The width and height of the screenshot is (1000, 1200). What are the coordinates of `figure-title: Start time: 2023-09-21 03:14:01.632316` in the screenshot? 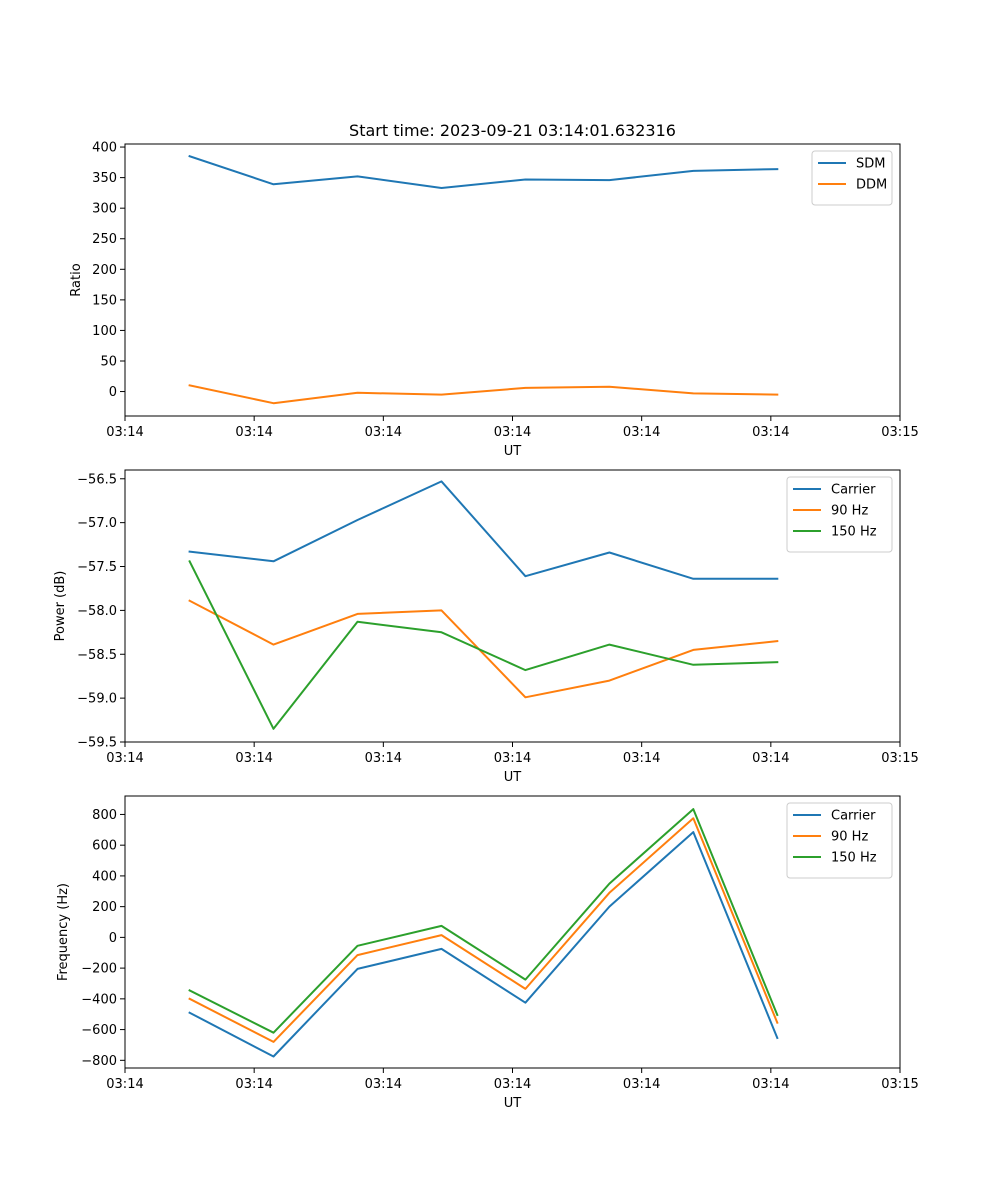 It's located at (512, 130).